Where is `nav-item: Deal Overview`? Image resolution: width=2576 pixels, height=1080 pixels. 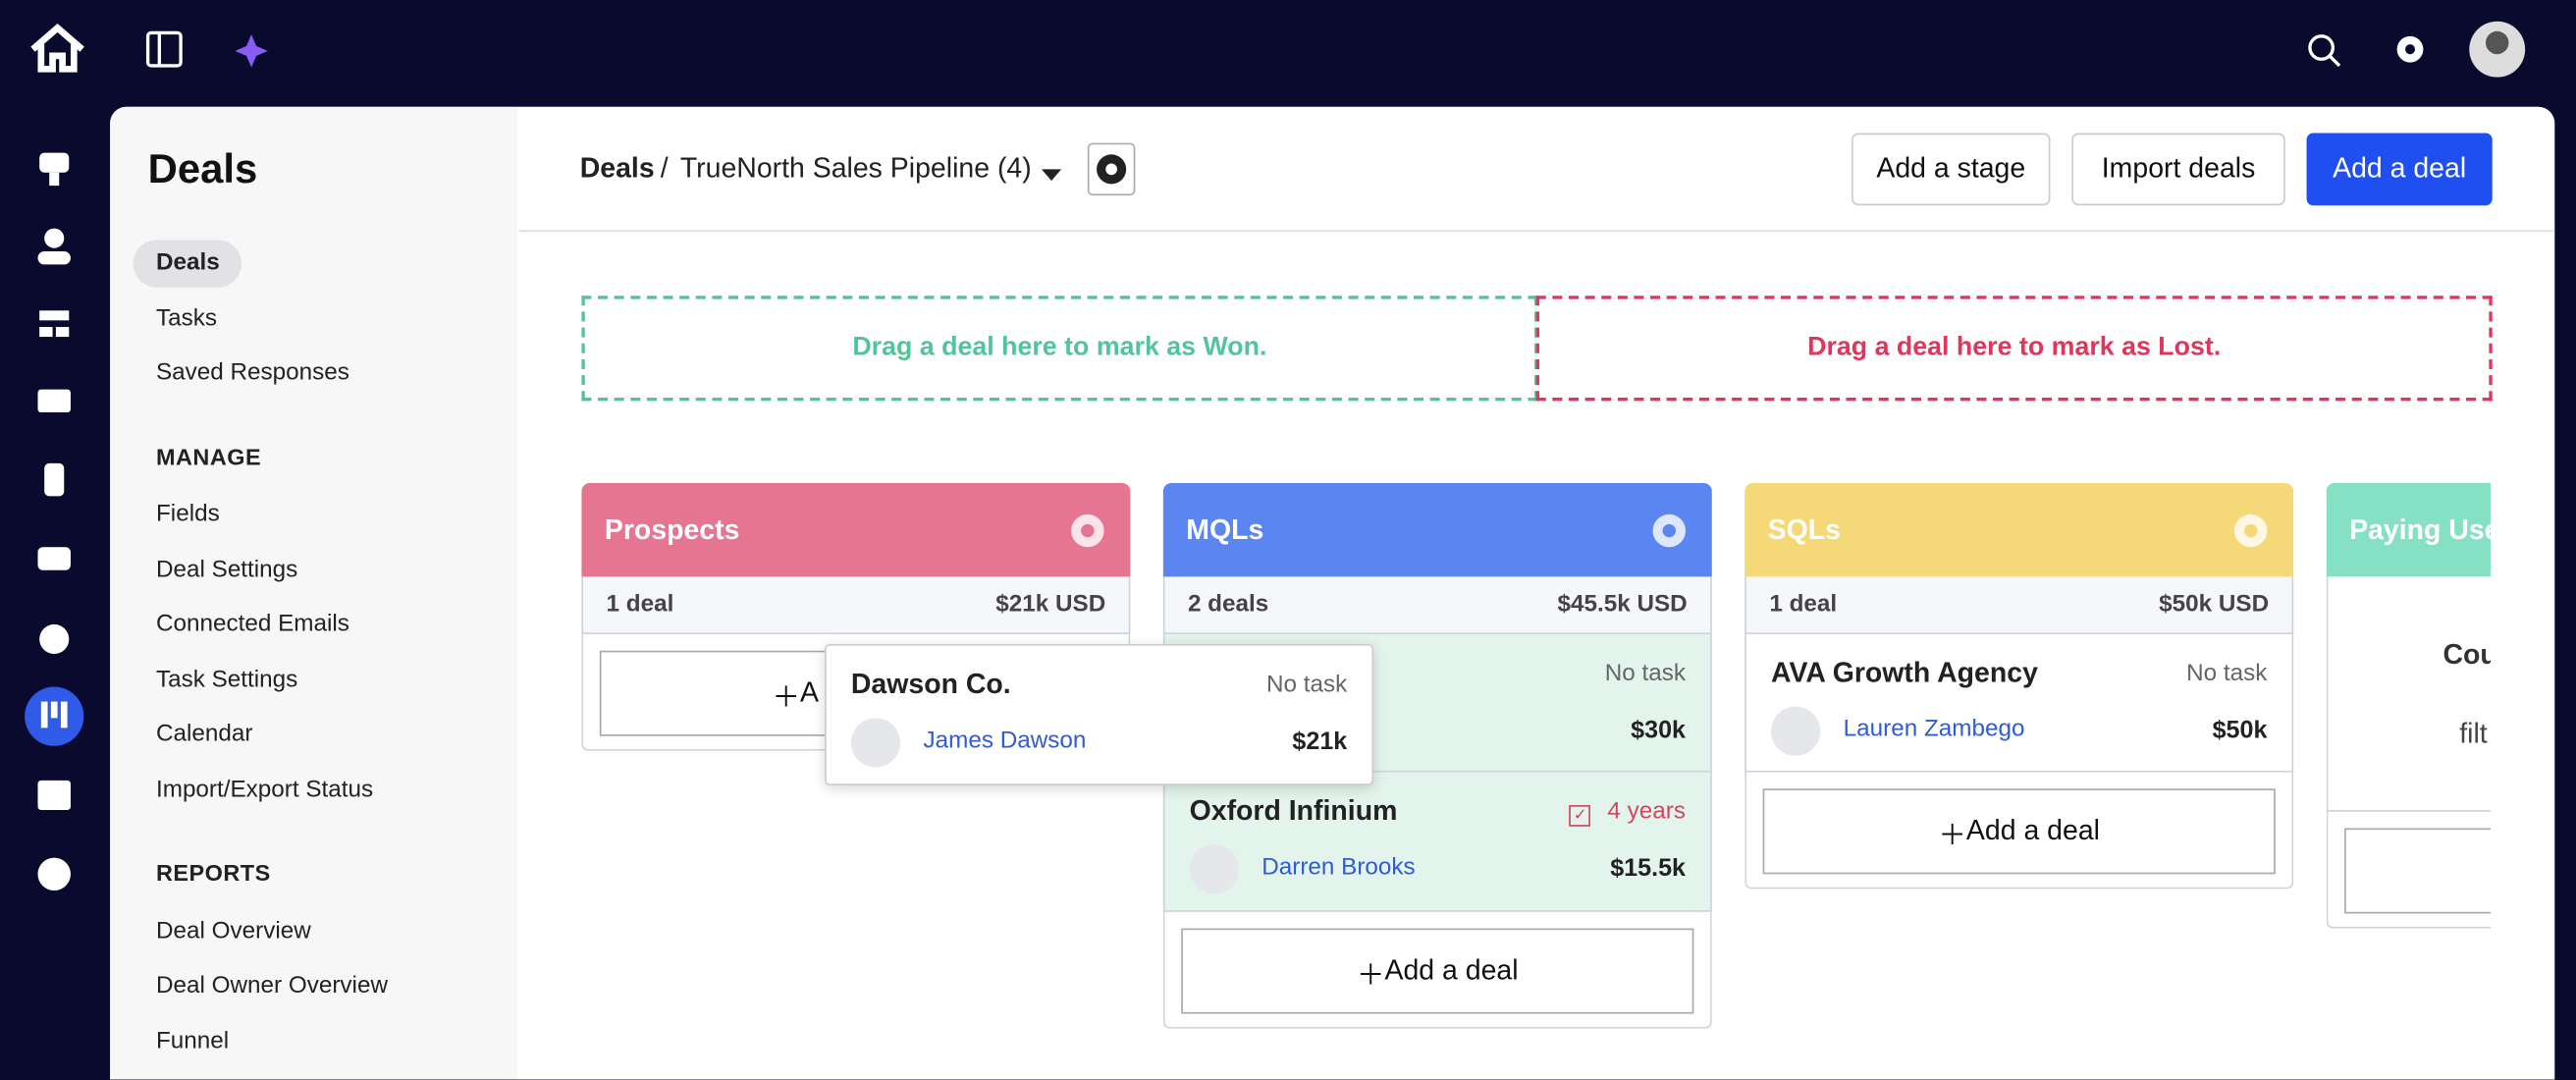
nav-item: Deal Overview is located at coordinates (233, 932).